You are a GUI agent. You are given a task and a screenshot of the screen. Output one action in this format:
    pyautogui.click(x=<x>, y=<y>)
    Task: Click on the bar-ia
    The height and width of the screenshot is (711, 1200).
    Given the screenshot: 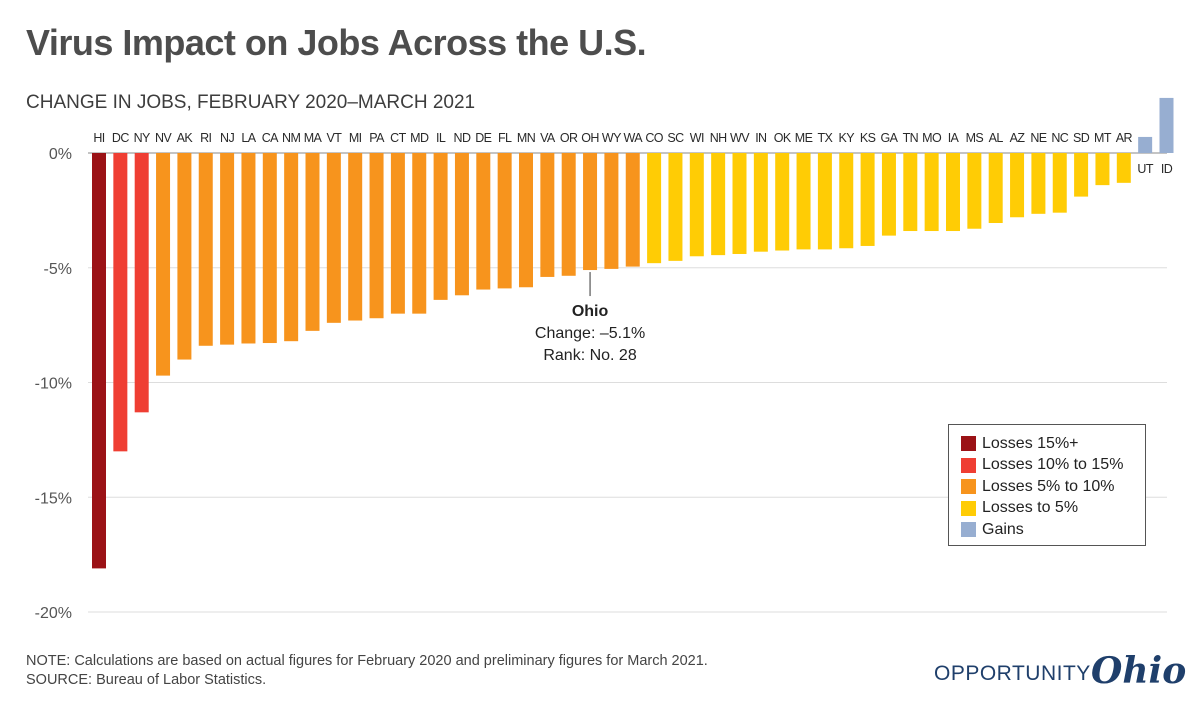 What is the action you would take?
    pyautogui.click(x=953, y=192)
    